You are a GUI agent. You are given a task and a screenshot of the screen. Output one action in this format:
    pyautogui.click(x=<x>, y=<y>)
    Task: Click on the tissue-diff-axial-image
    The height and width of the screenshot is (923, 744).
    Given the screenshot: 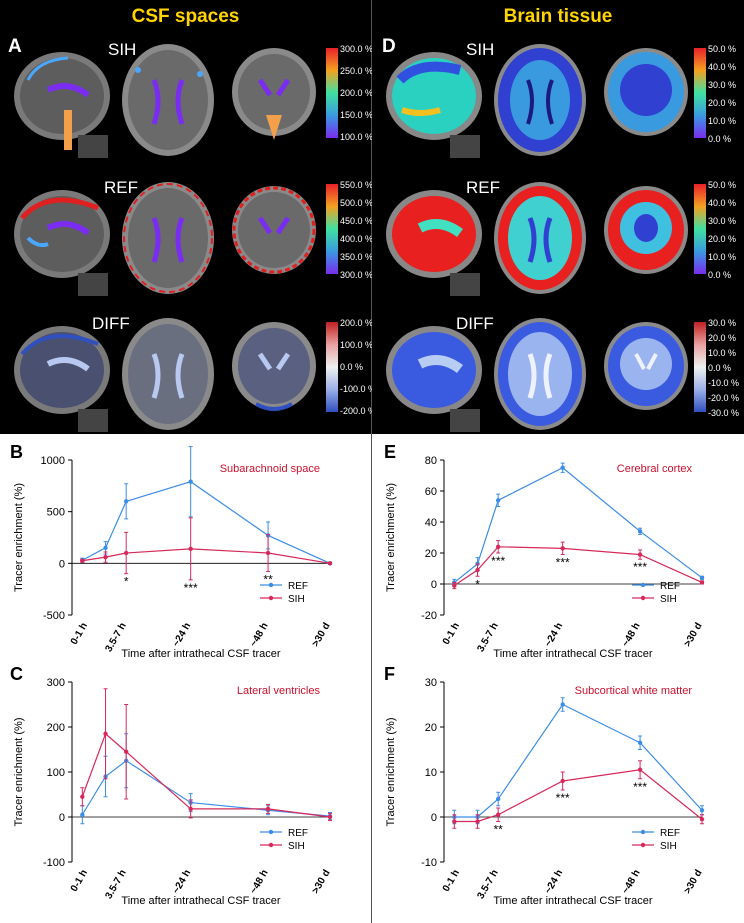 What is the action you would take?
    pyautogui.click(x=540, y=374)
    